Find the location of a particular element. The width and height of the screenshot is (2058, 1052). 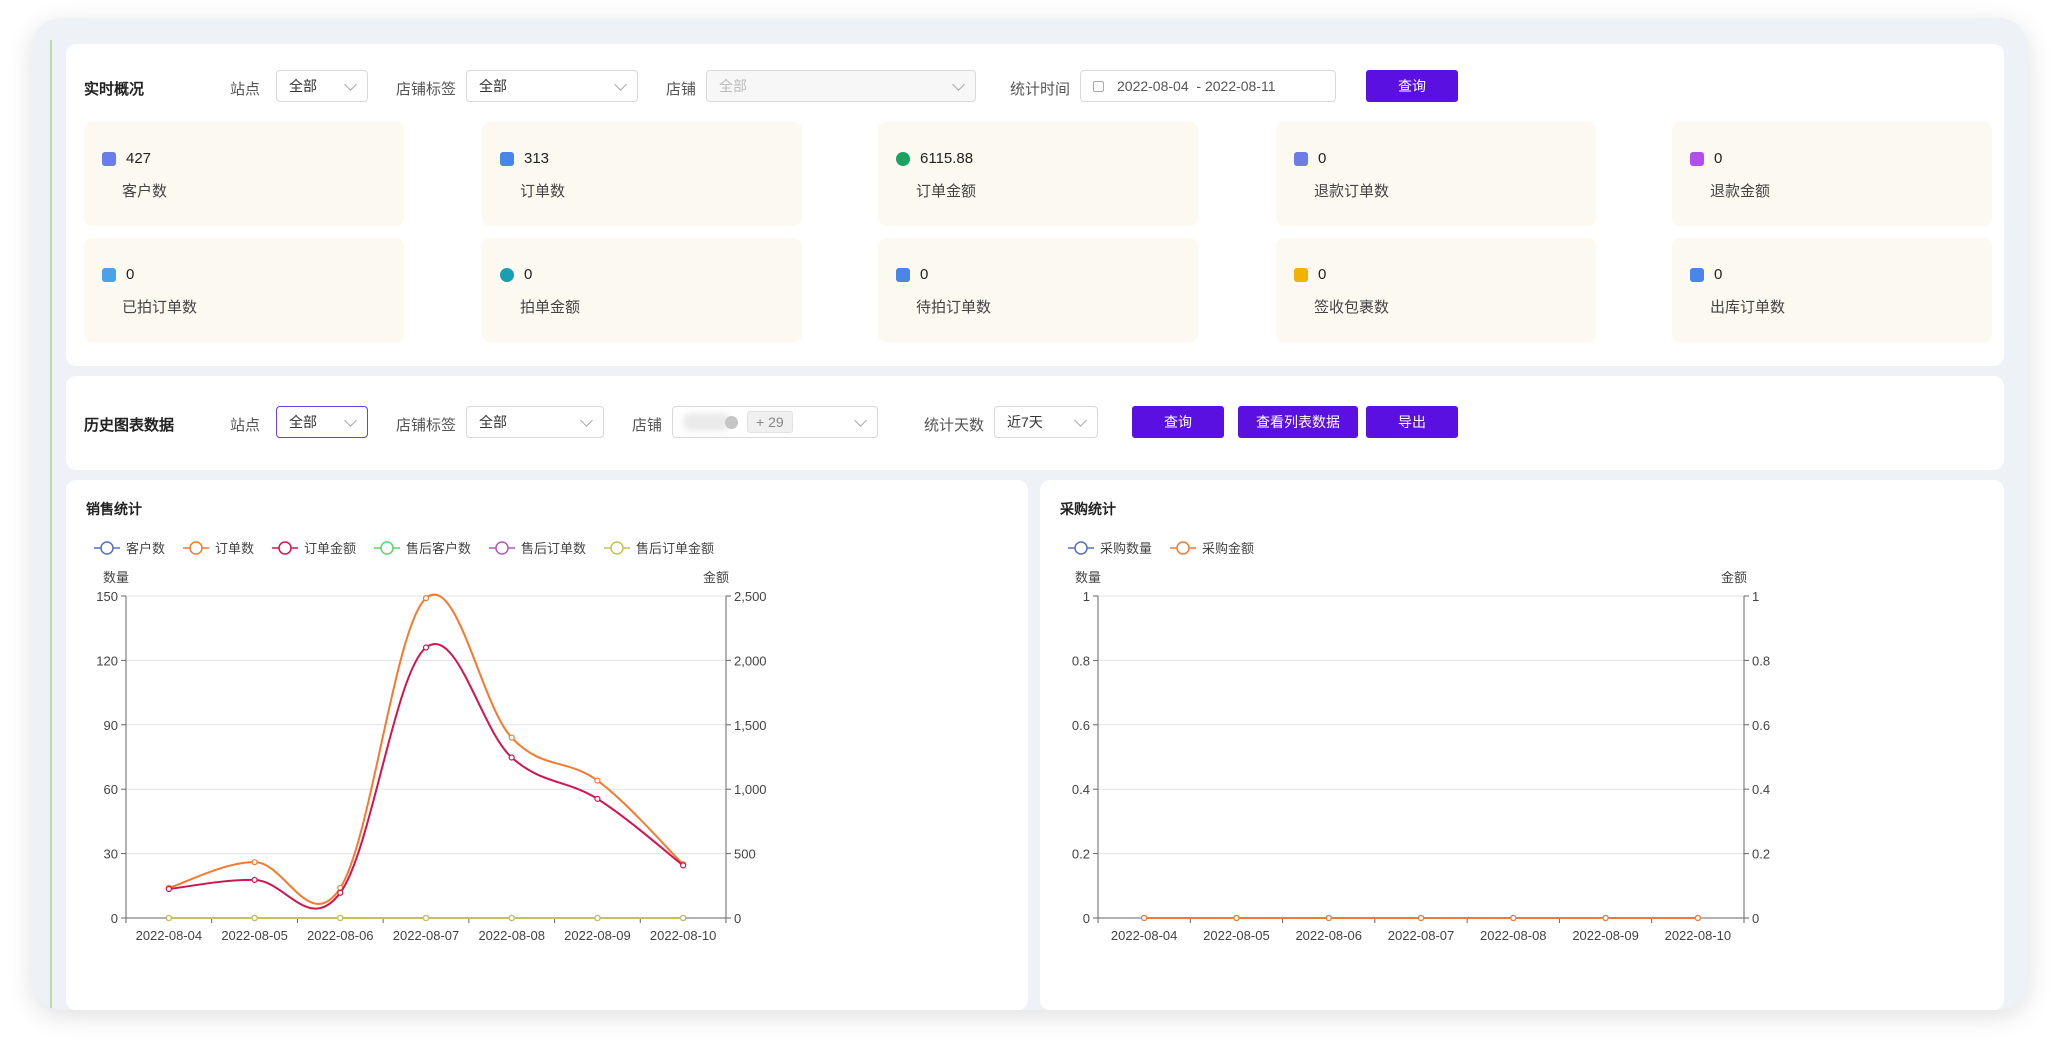

history-shop-select: + 29 is located at coordinates (775, 422).